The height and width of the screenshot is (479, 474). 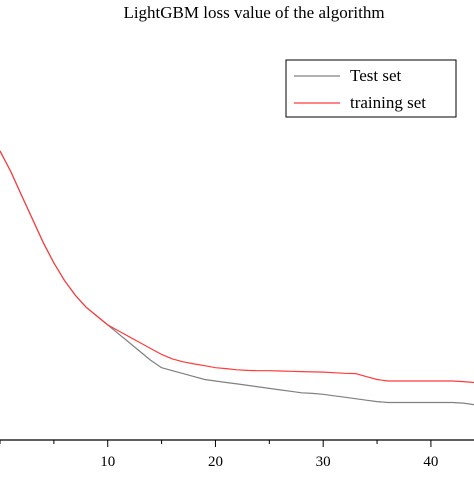 I want to click on chart-title: LightGBM loss value of the algorithm, so click(x=253, y=12).